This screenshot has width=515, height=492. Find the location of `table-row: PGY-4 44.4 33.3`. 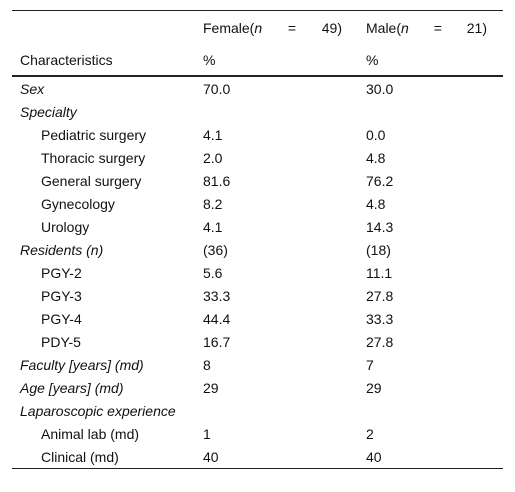

table-row: PGY-4 44.4 33.3 is located at coordinates (257, 318).